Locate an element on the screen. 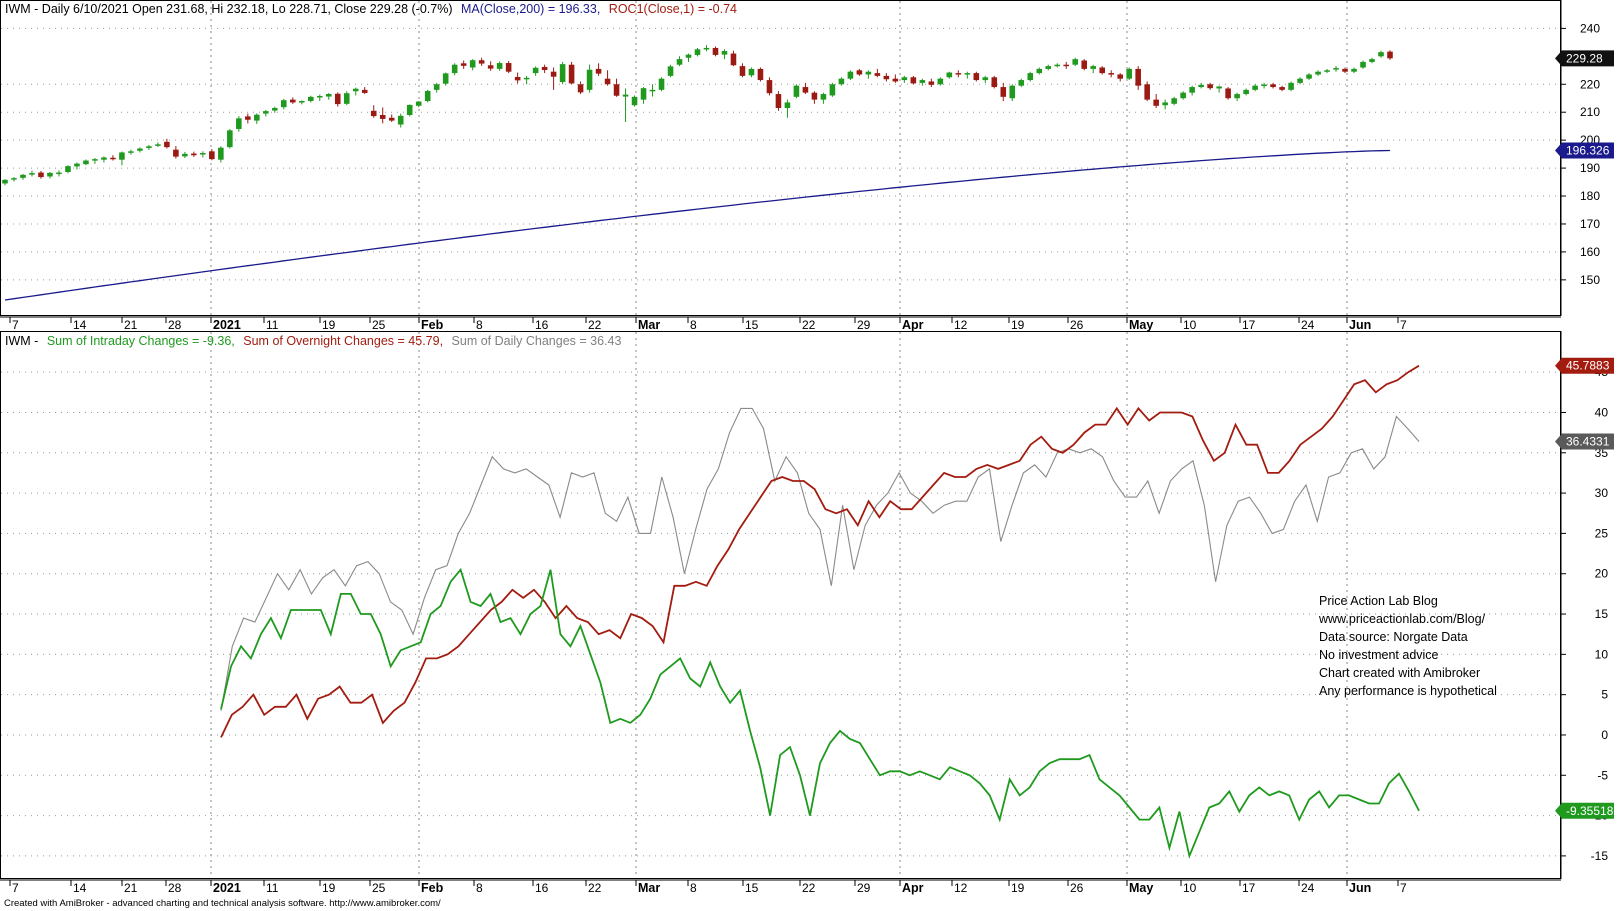 Image resolution: width=1619 pixels, height=911 pixels. y-tick-label: 40 is located at coordinates (1602, 412).